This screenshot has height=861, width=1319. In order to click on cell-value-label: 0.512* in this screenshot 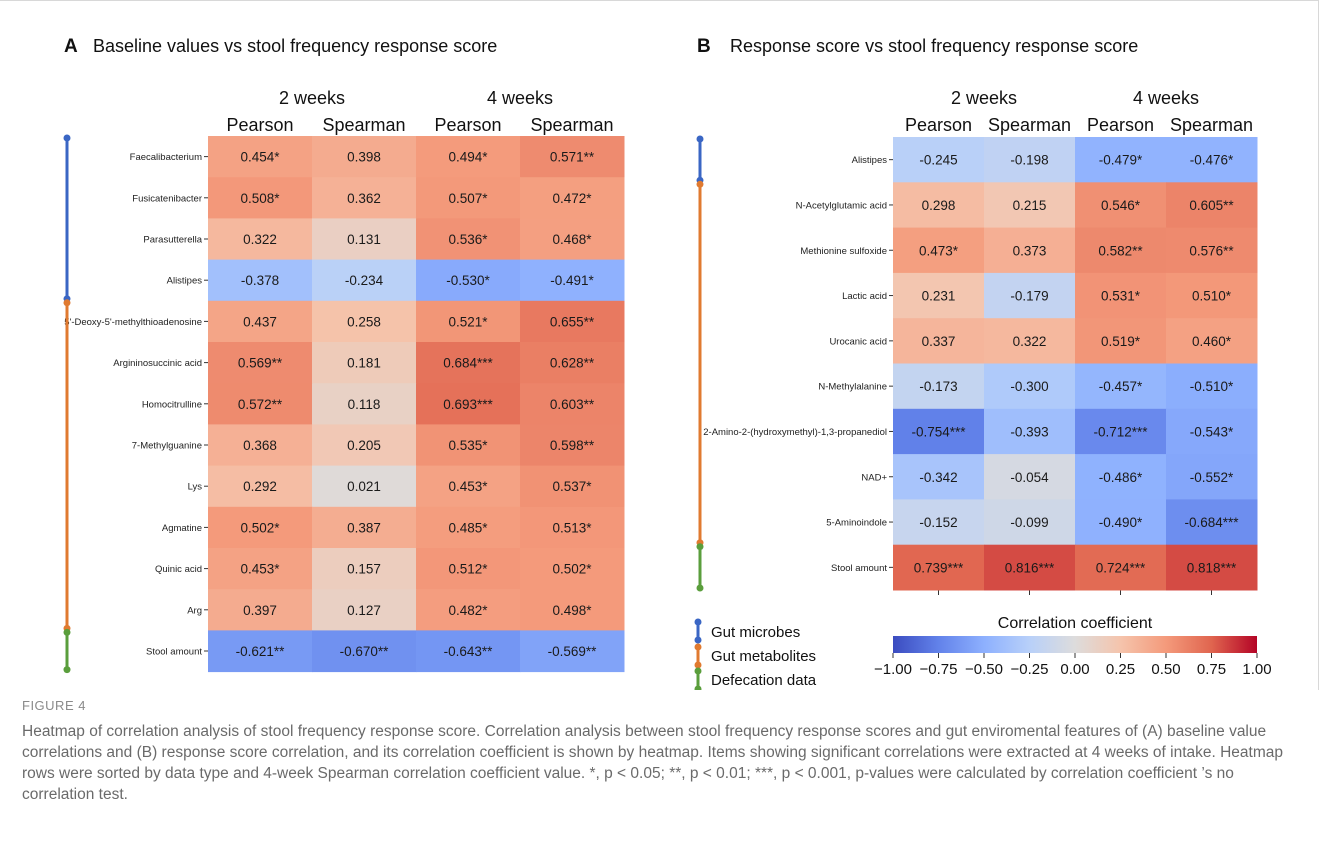, I will do `click(468, 569)`.